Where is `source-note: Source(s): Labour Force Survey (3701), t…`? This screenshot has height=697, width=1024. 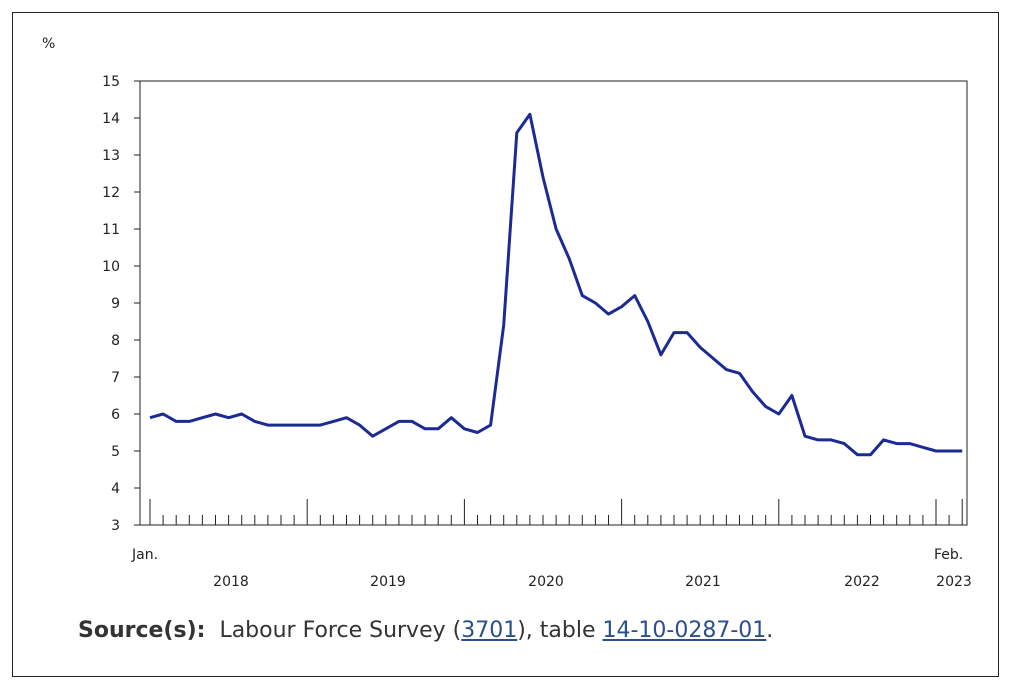
source-note: Source(s): Labour Force Survey (3701), t… is located at coordinates (425, 630).